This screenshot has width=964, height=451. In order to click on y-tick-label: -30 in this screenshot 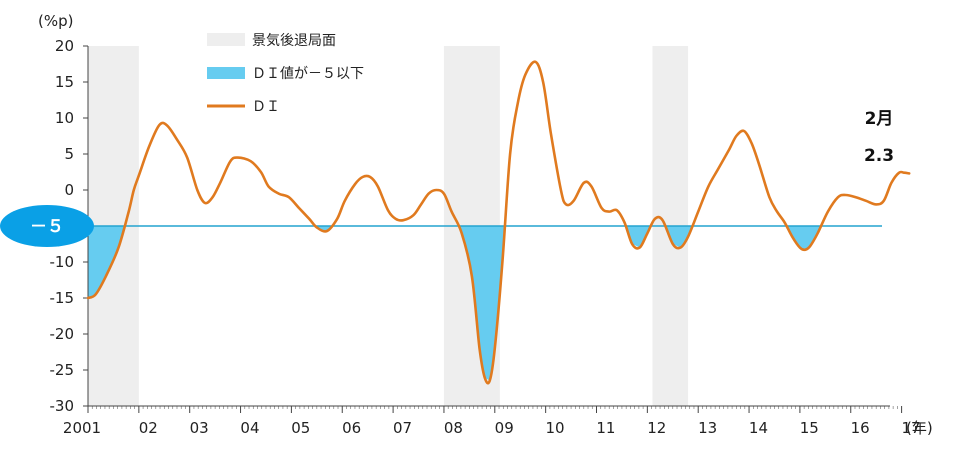, I will do `click(62, 406)`.